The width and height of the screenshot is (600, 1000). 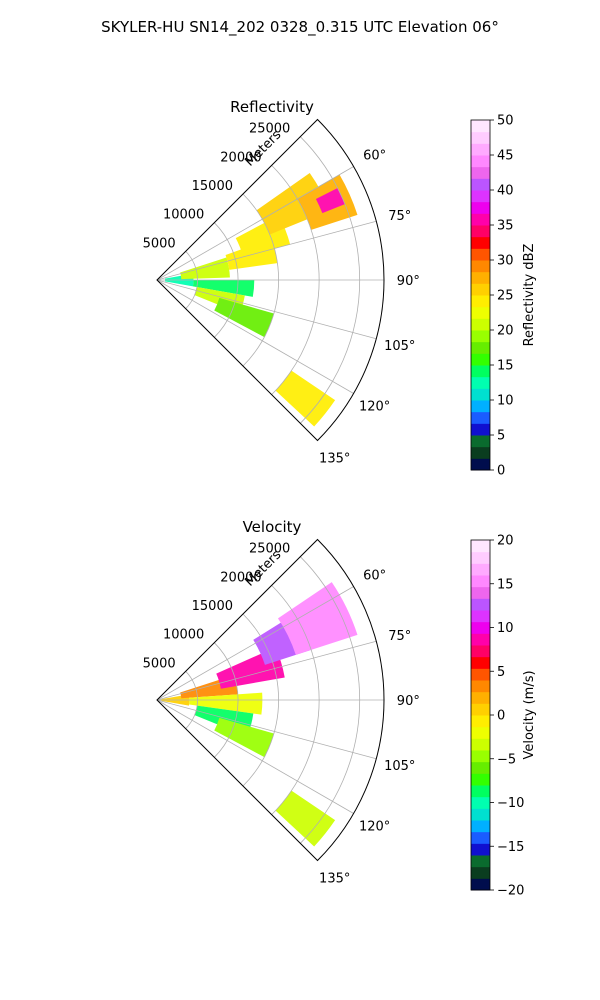 What do you see at coordinates (510, 803) in the screenshot?
I see `colorbar-tick-label: −10` at bounding box center [510, 803].